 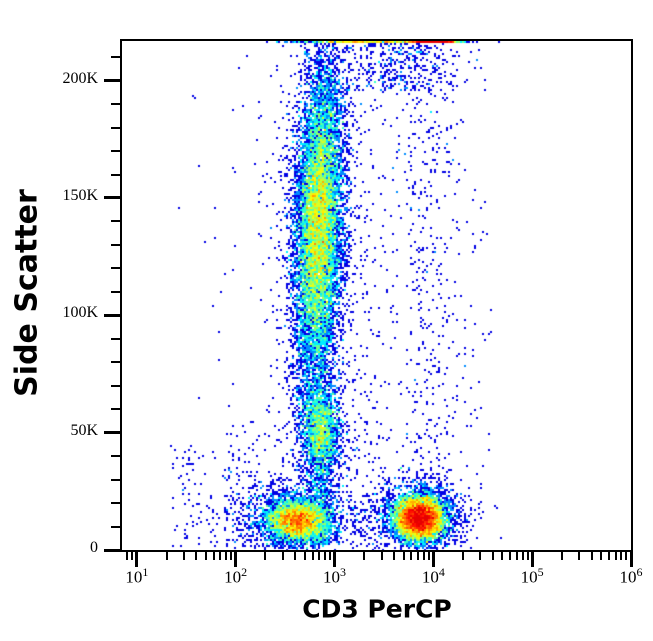 I want to click on y-tick-label: 50K, so click(x=84, y=430).